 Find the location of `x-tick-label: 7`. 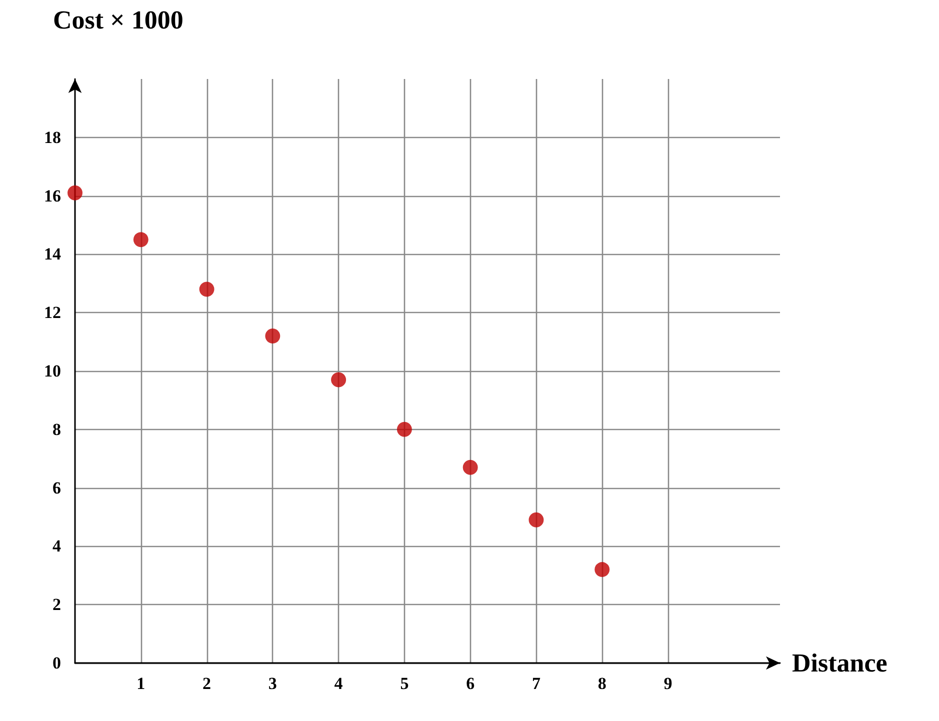

x-tick-label: 7 is located at coordinates (536, 683).